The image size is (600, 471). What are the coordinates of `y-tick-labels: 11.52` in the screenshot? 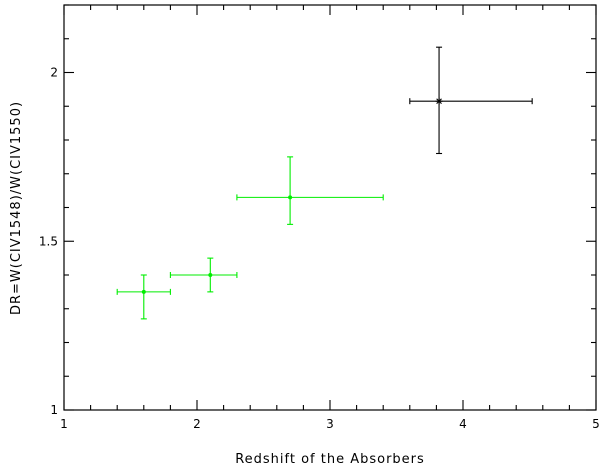 It's located at (48, 242).